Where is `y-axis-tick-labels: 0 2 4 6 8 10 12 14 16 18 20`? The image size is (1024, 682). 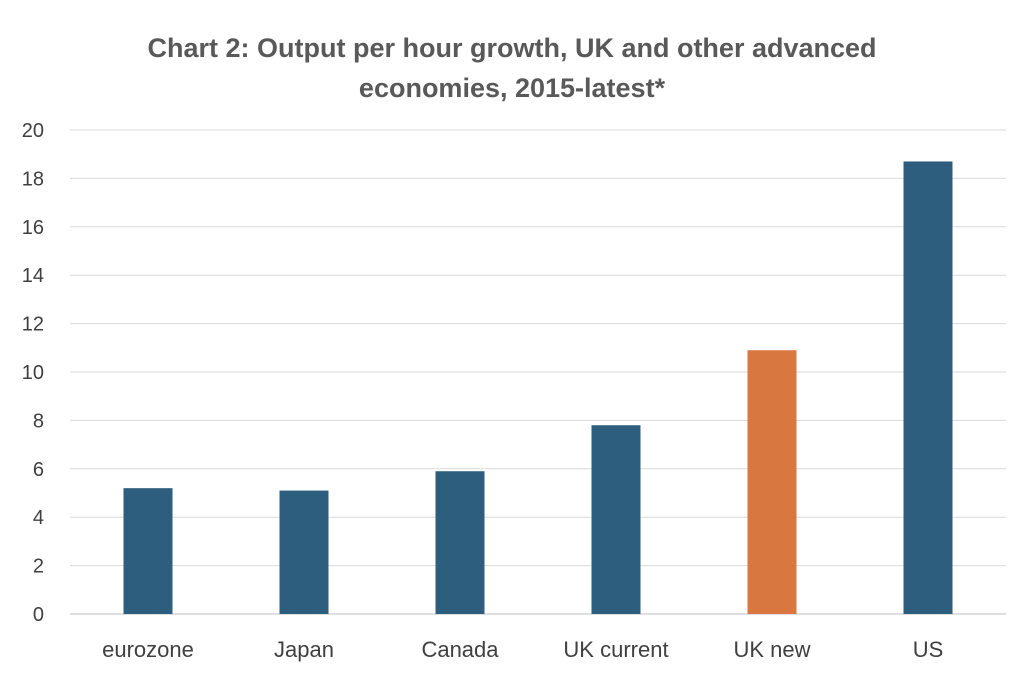 y-axis-tick-labels: 0 2 4 6 8 10 12 14 16 18 20 is located at coordinates (33, 373).